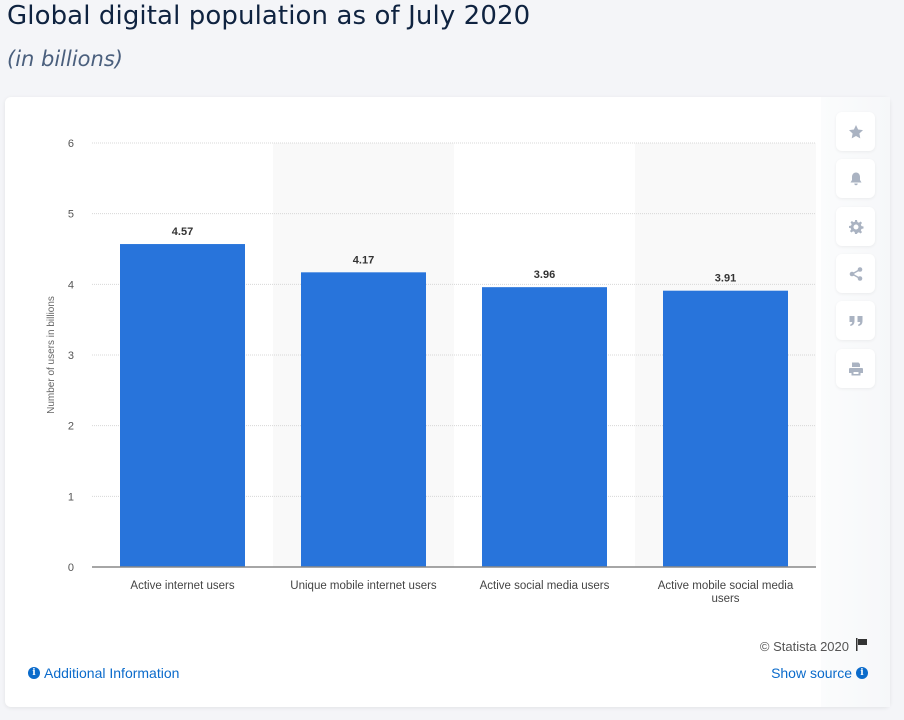  What do you see at coordinates (726, 586) in the screenshot?
I see `x-tick-label: Active mobile social media` at bounding box center [726, 586].